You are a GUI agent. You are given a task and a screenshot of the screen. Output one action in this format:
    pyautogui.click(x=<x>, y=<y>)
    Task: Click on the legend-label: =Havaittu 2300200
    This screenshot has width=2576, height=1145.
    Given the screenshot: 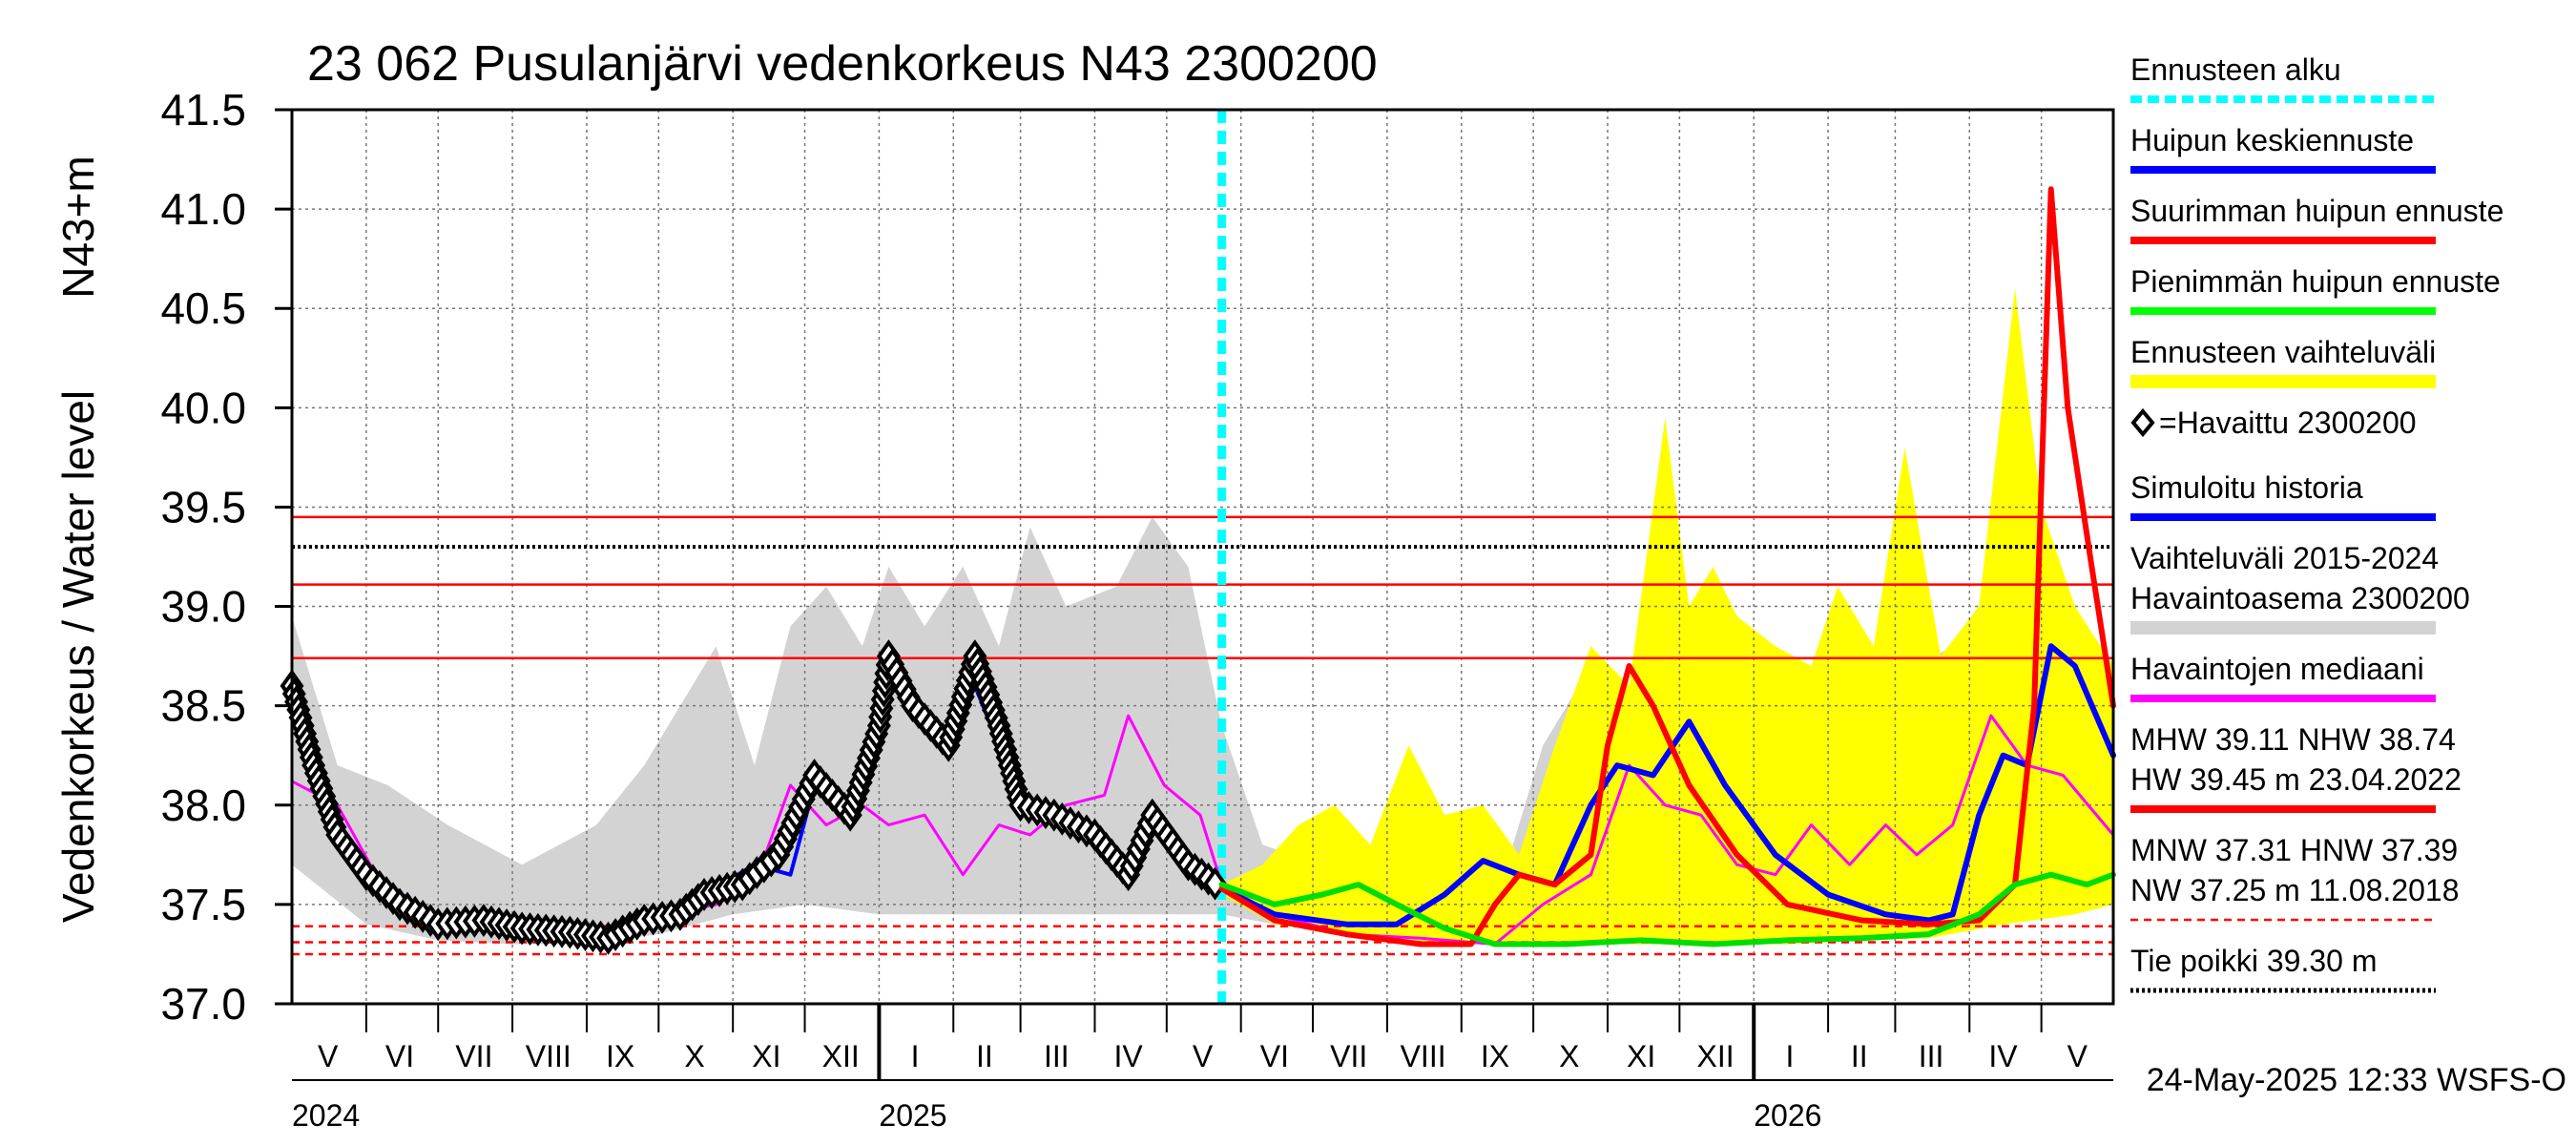 What is the action you would take?
    pyautogui.click(x=2288, y=423)
    